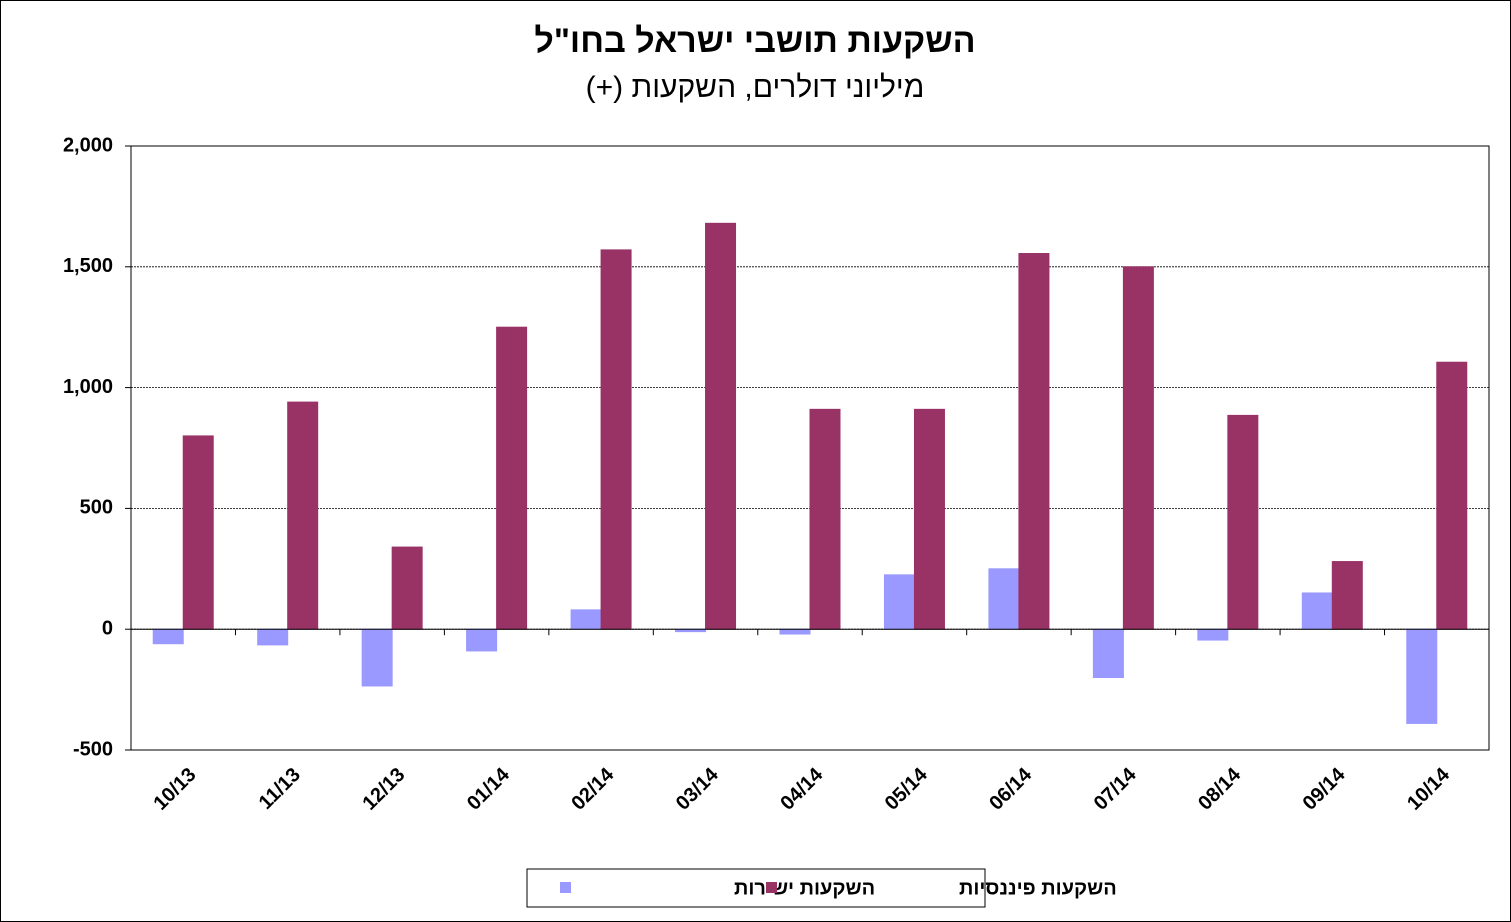  Describe the element at coordinates (88, 145) in the screenshot. I see `y-tick-label: 2,000` at that location.